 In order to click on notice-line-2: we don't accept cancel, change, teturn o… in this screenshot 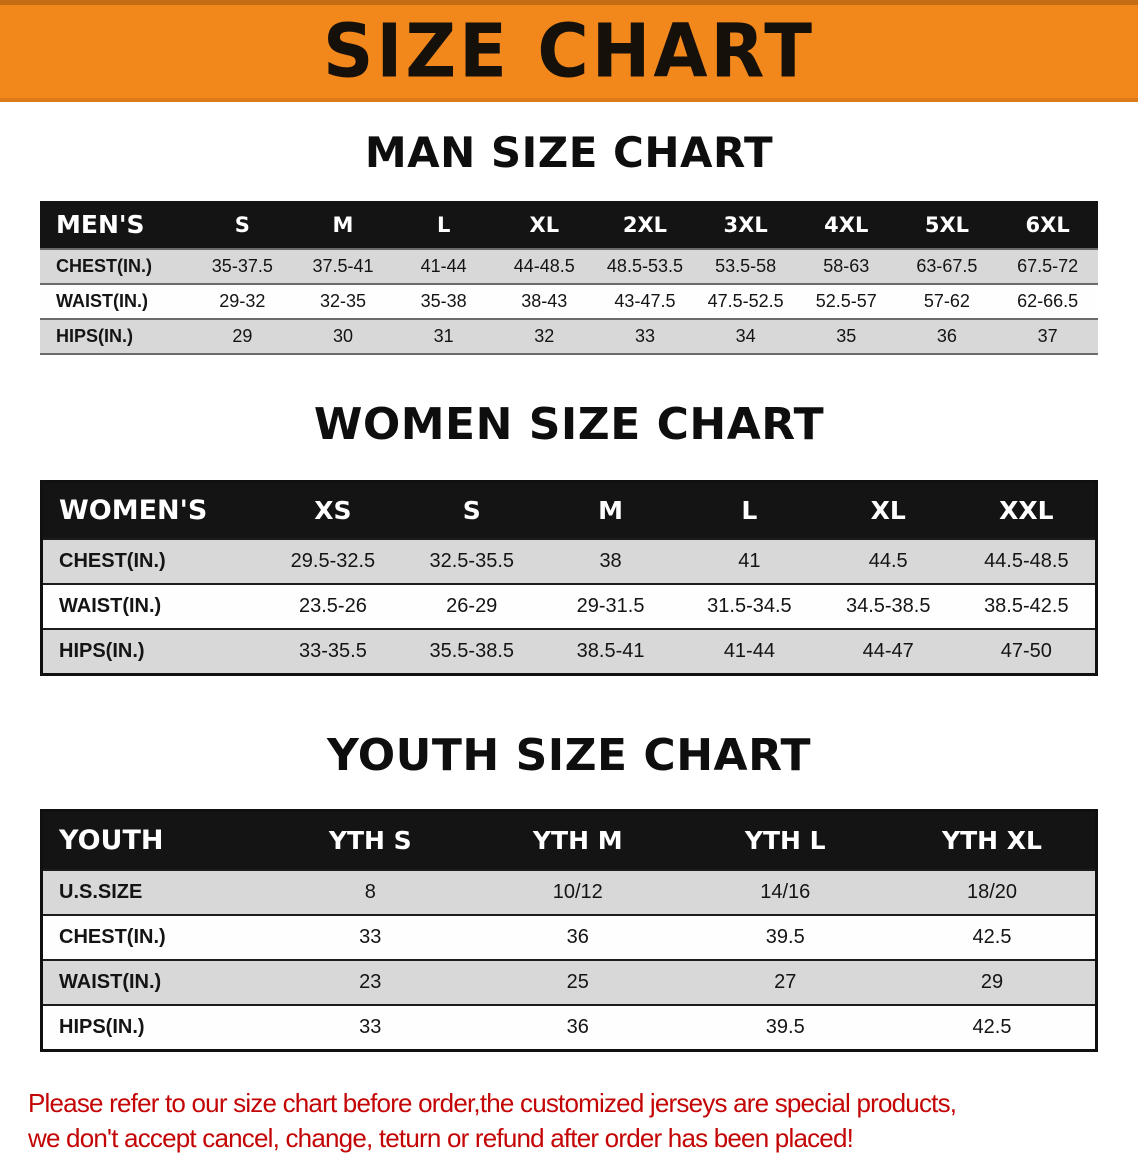, I will do `click(441, 1138)`.